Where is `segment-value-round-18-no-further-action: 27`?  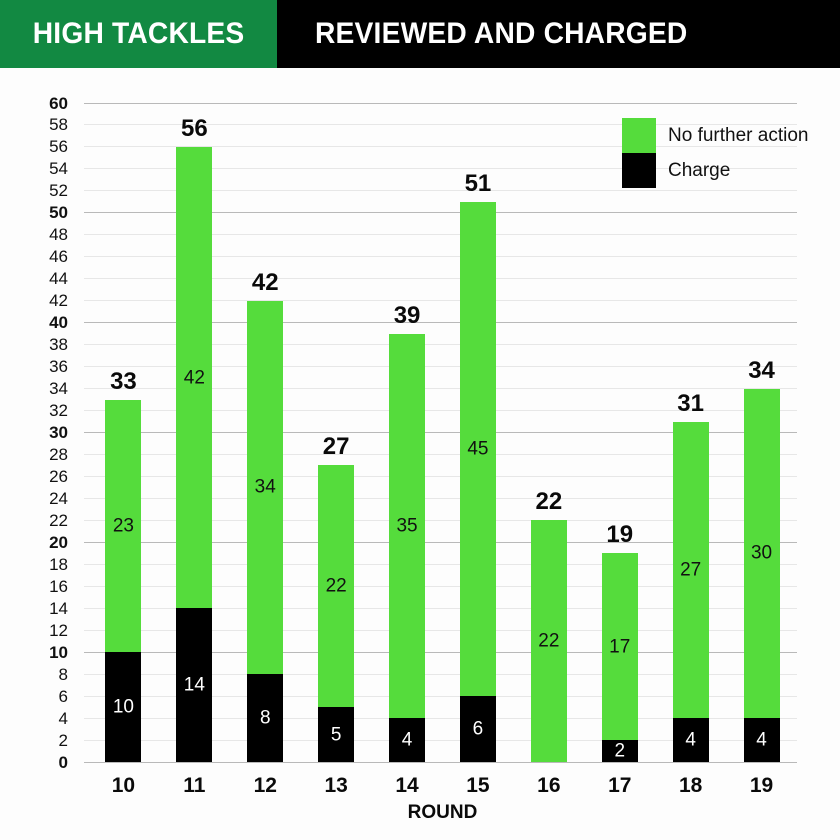 segment-value-round-18-no-further-action: 27 is located at coordinates (691, 570).